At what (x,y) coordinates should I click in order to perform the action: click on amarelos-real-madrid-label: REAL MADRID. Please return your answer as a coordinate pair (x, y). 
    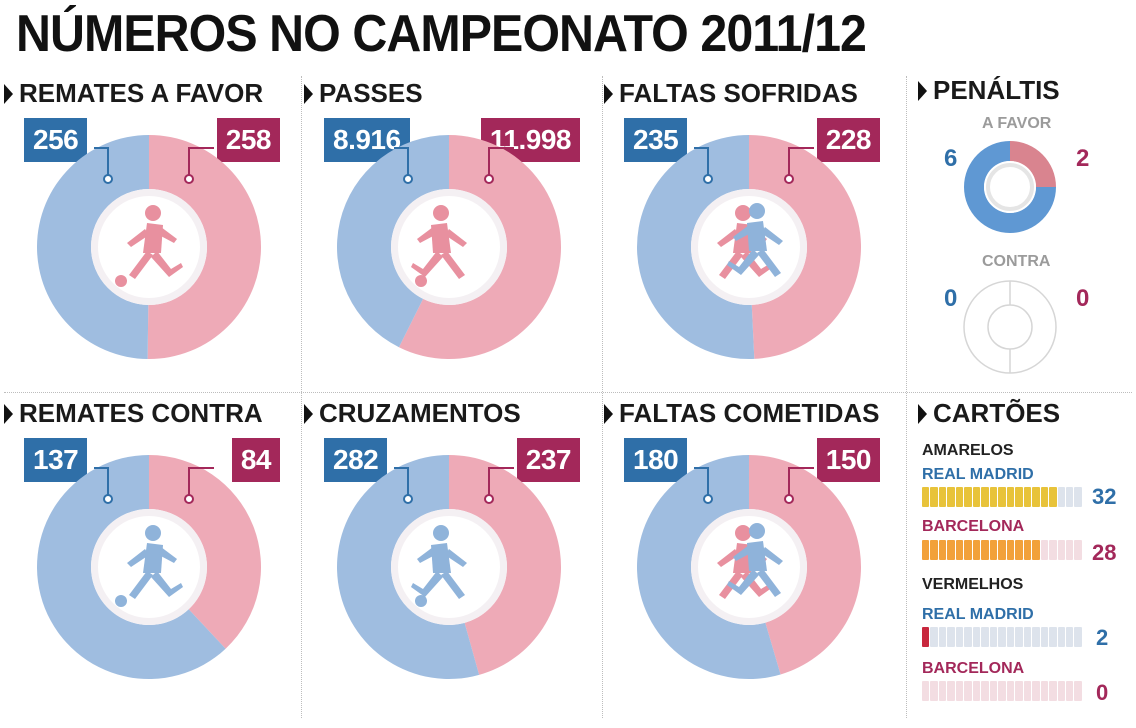
    Looking at the image, I should click on (978, 474).